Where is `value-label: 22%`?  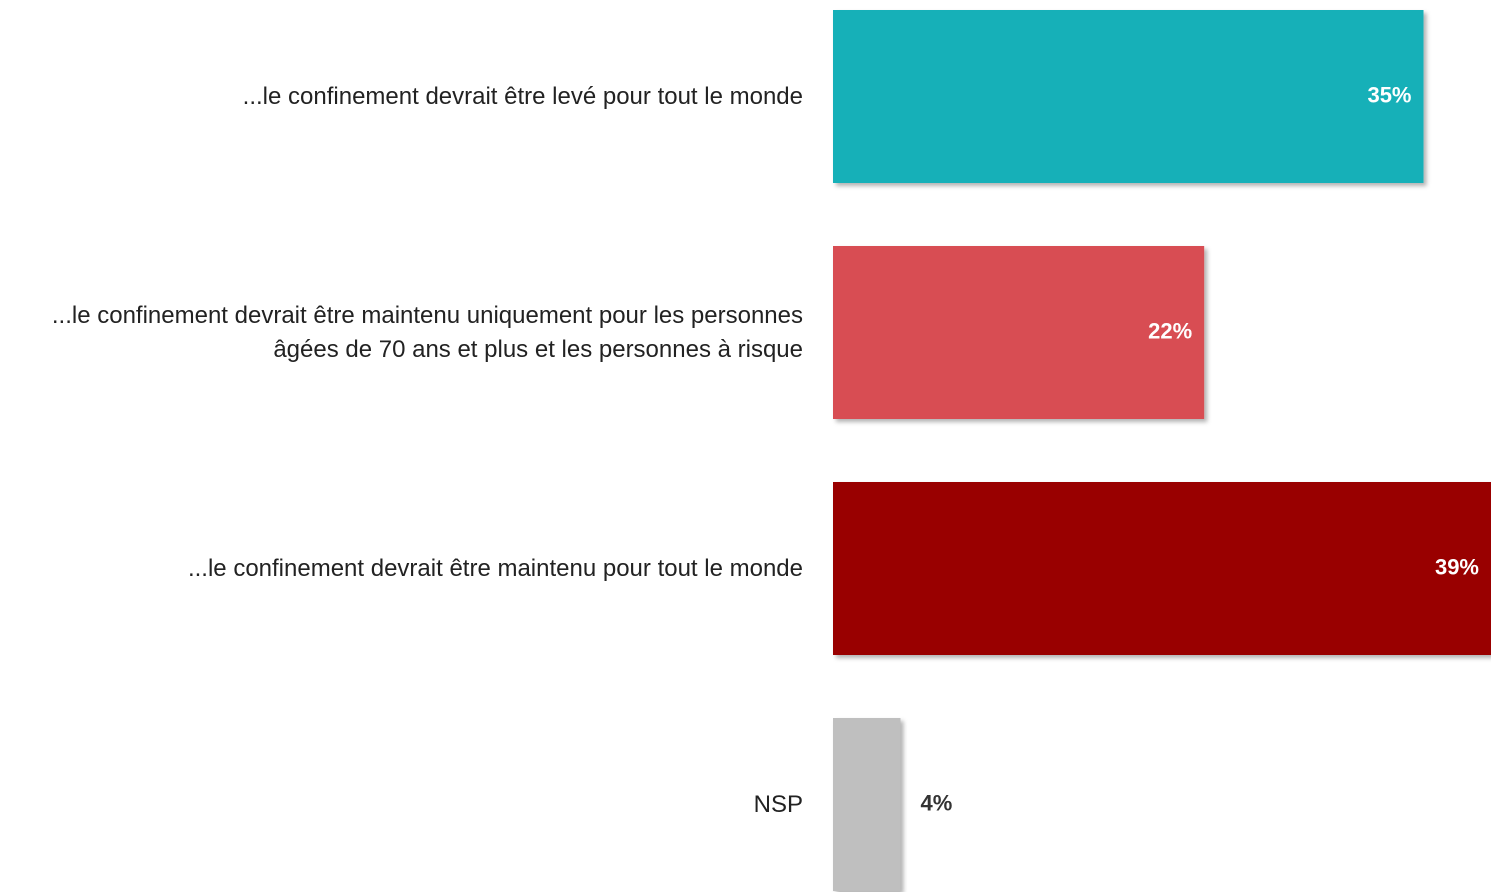 value-label: 22% is located at coordinates (1170, 330).